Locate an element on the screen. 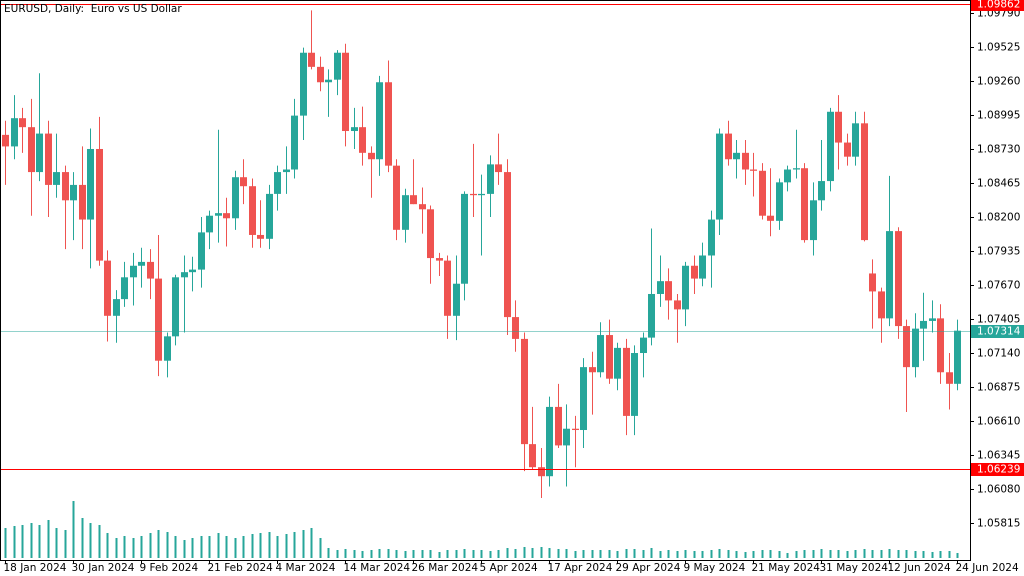 The image size is (1024, 576). x-tick-label: 18 Jan 2024 is located at coordinates (35, 568).